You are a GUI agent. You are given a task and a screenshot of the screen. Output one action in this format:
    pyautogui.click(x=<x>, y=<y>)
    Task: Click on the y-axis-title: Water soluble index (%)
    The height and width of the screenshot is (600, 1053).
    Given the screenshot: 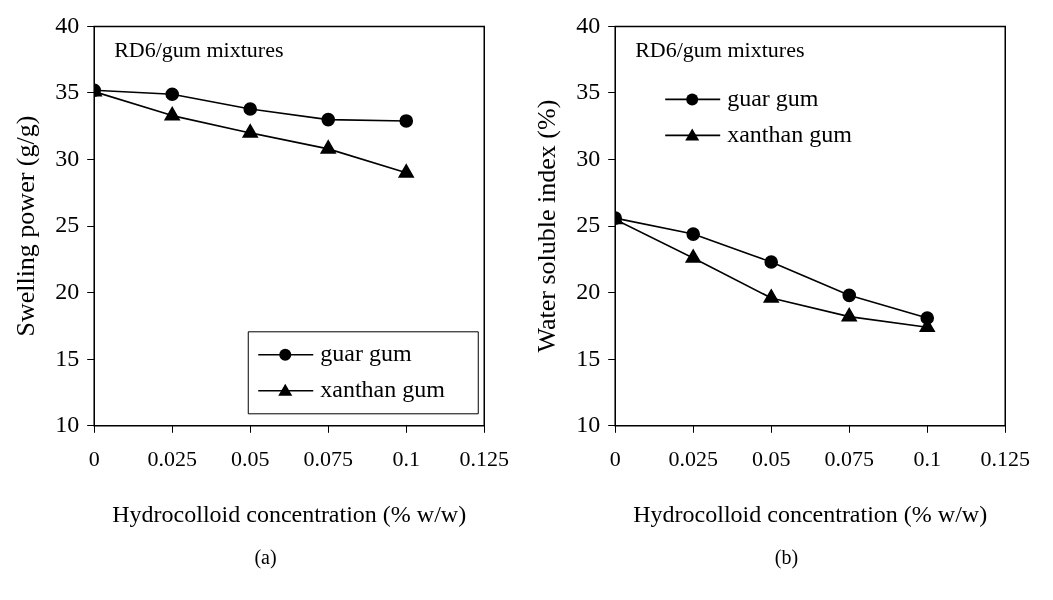 What is the action you would take?
    pyautogui.click(x=547, y=226)
    